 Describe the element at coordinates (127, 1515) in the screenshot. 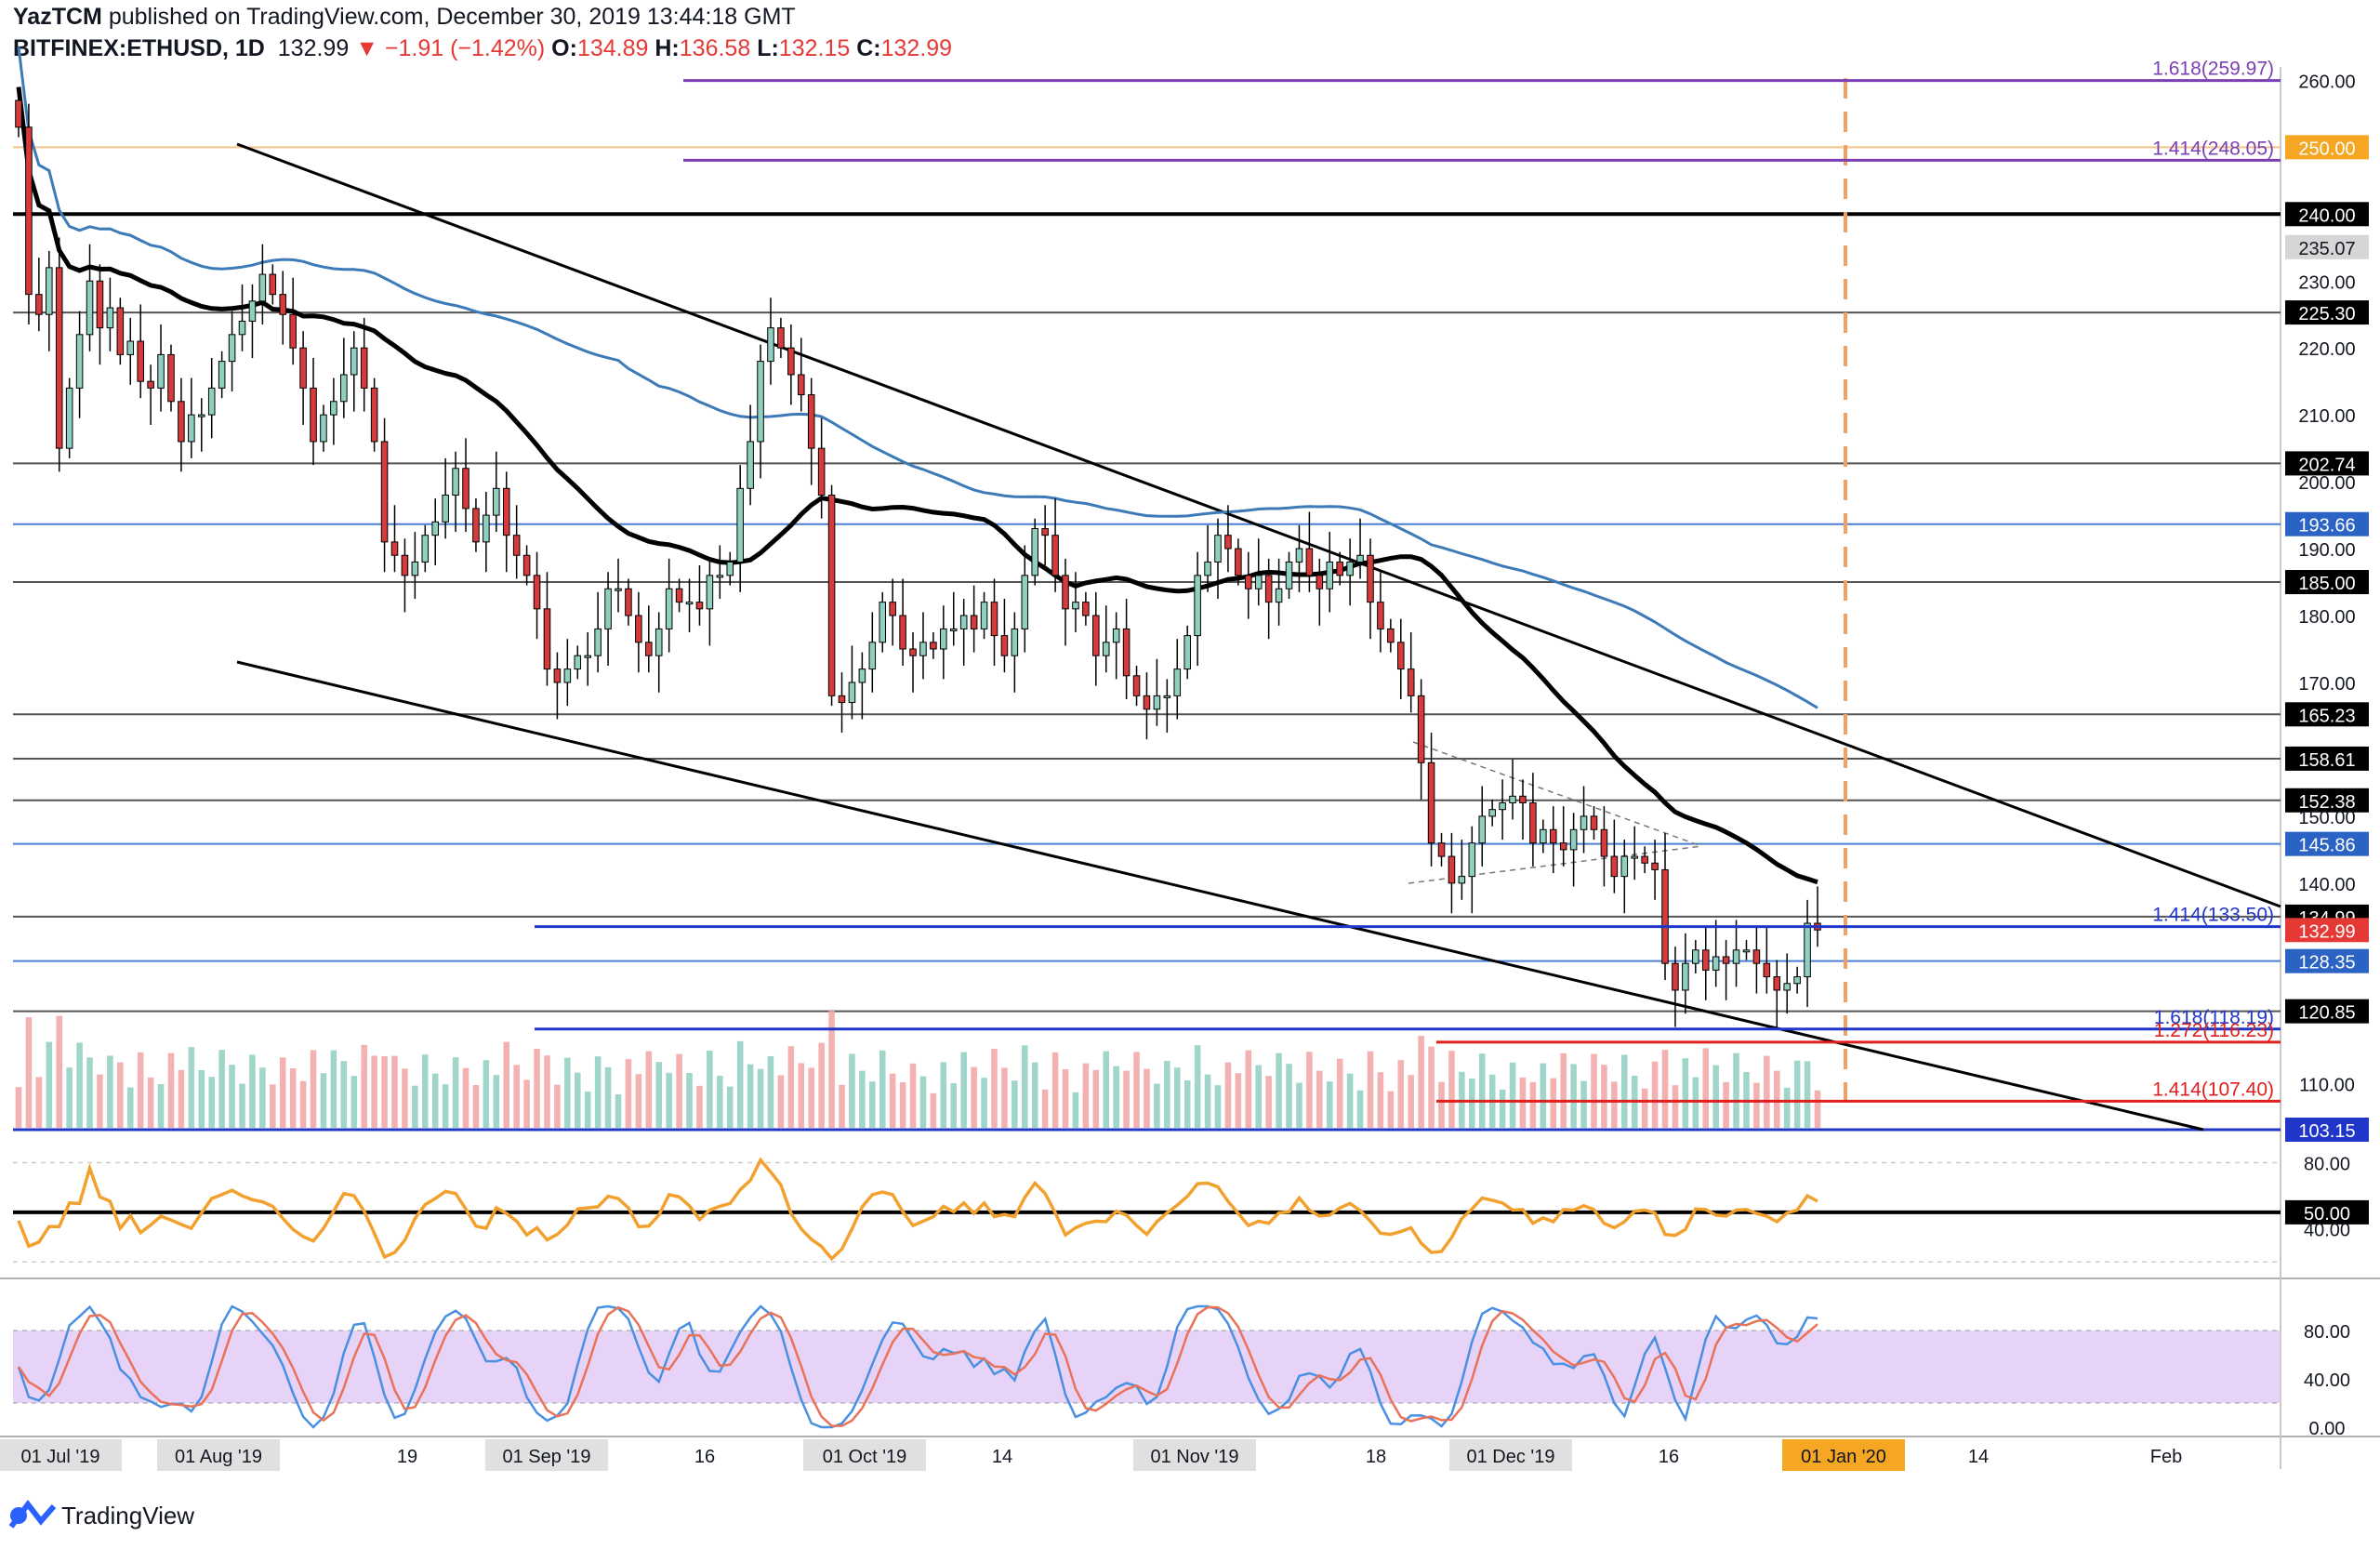

I see `tradingview-brand: TradingView` at that location.